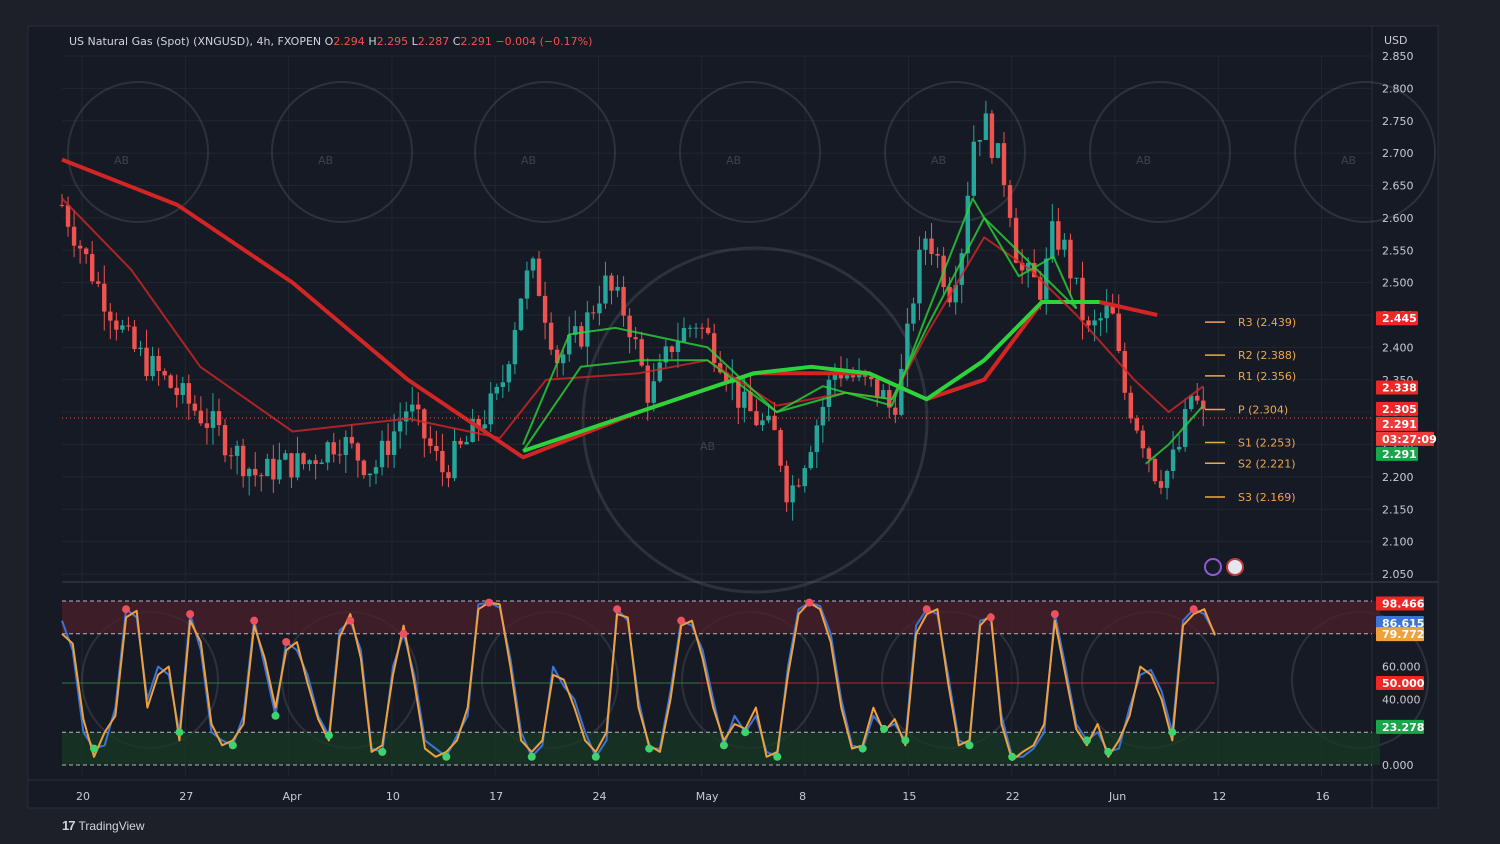 This screenshot has height=844, width=1500. What do you see at coordinates (1409, 439) in the screenshot?
I see `price-badge-label: 03:27:09` at bounding box center [1409, 439].